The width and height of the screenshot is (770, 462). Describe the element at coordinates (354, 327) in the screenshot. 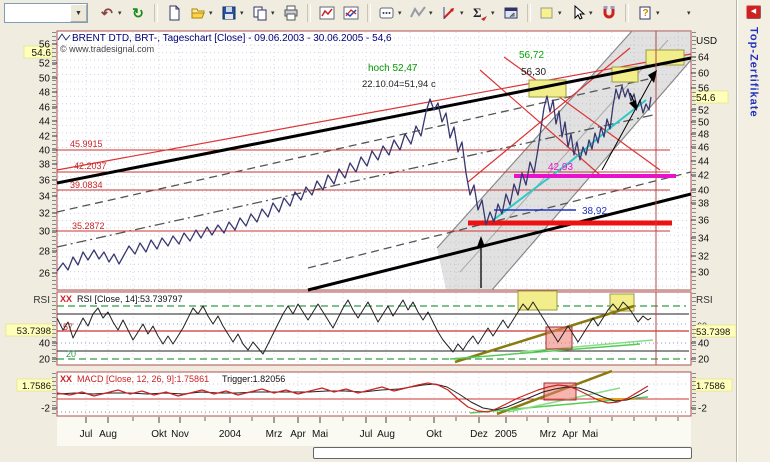

I see `rsi-series` at that location.